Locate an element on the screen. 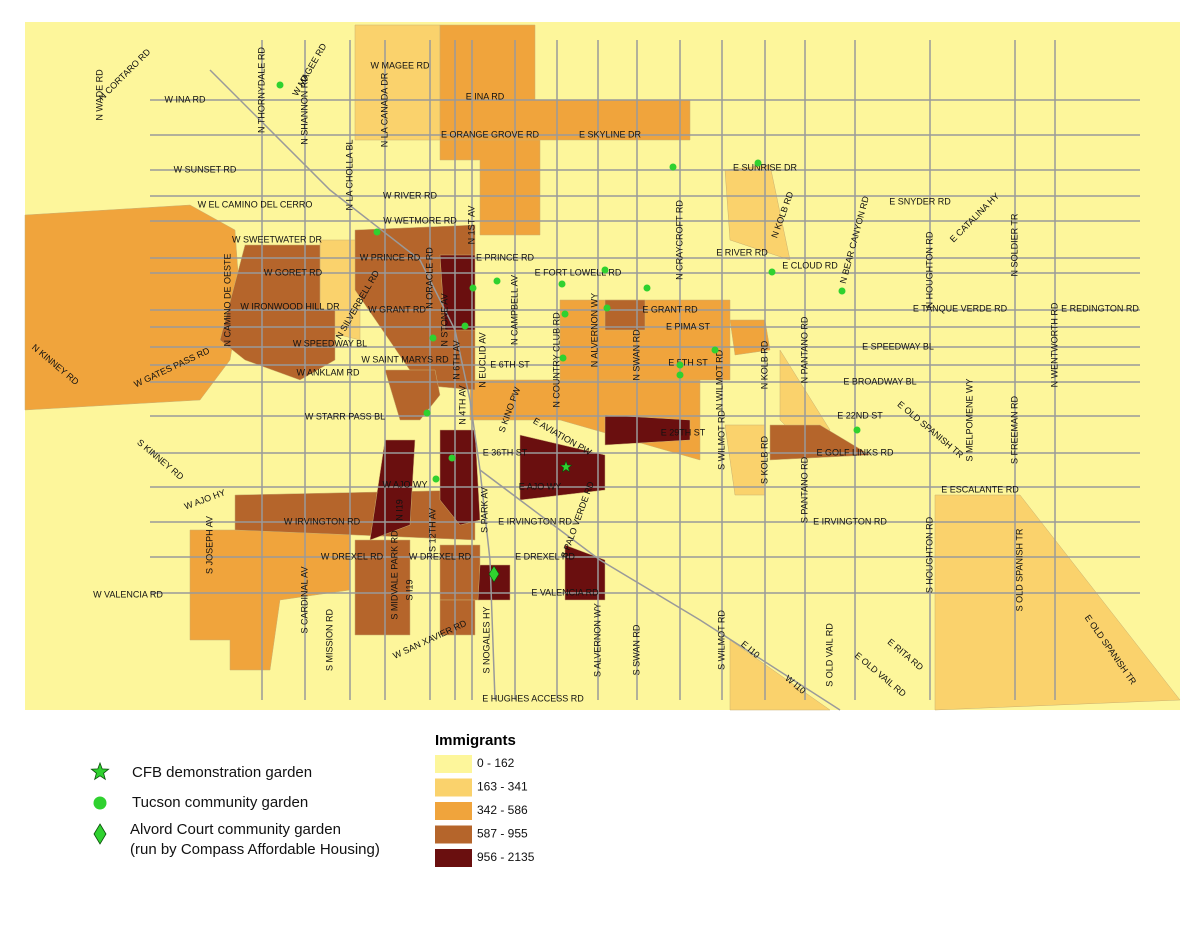 The width and height of the screenshot is (1200, 932). legend-star is located at coordinates (100, 771).